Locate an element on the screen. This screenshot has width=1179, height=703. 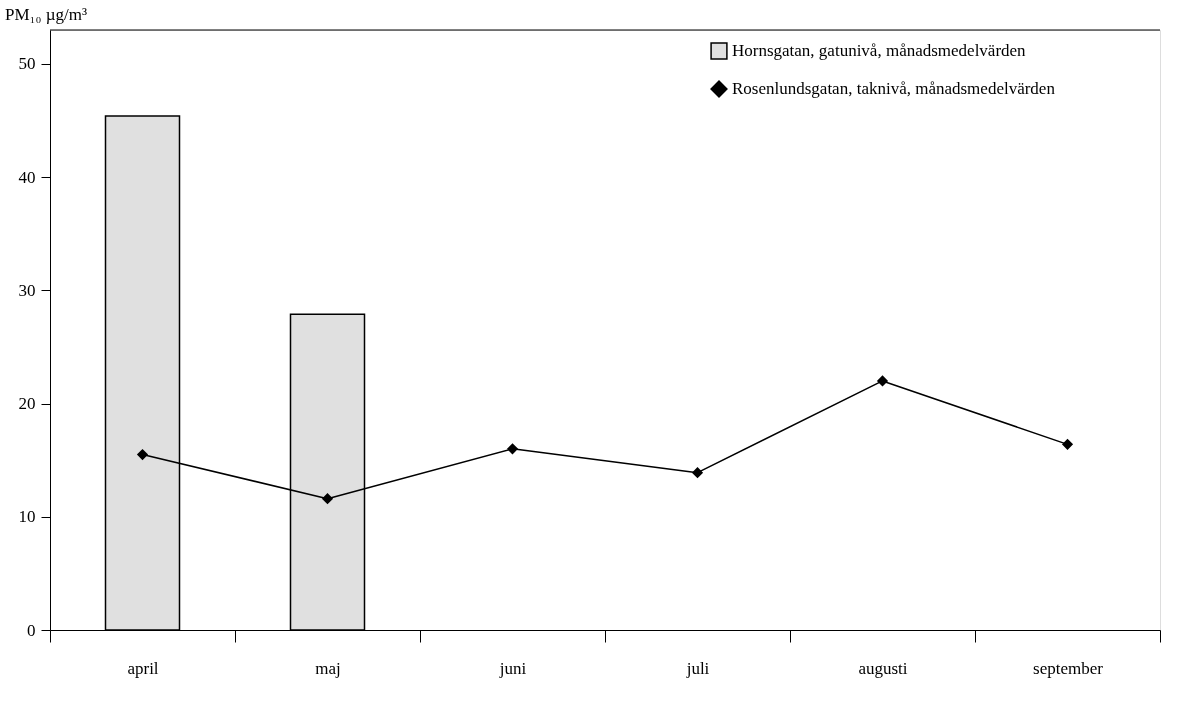
x-tick-label: maj is located at coordinates (328, 668).